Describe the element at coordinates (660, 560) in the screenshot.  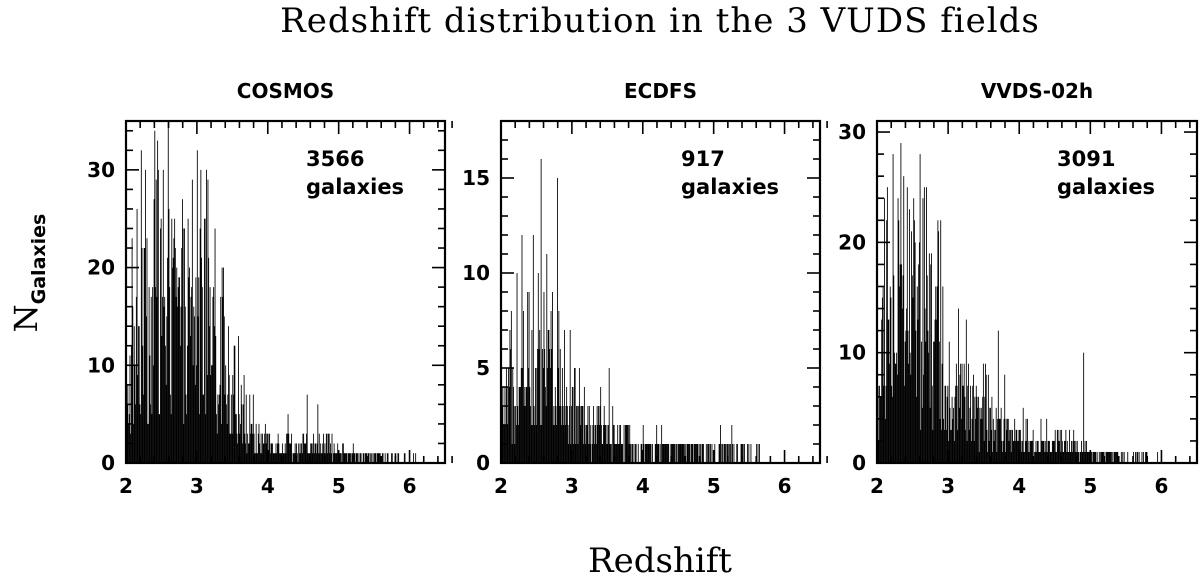
I see `x-axis-label: Redshift` at that location.